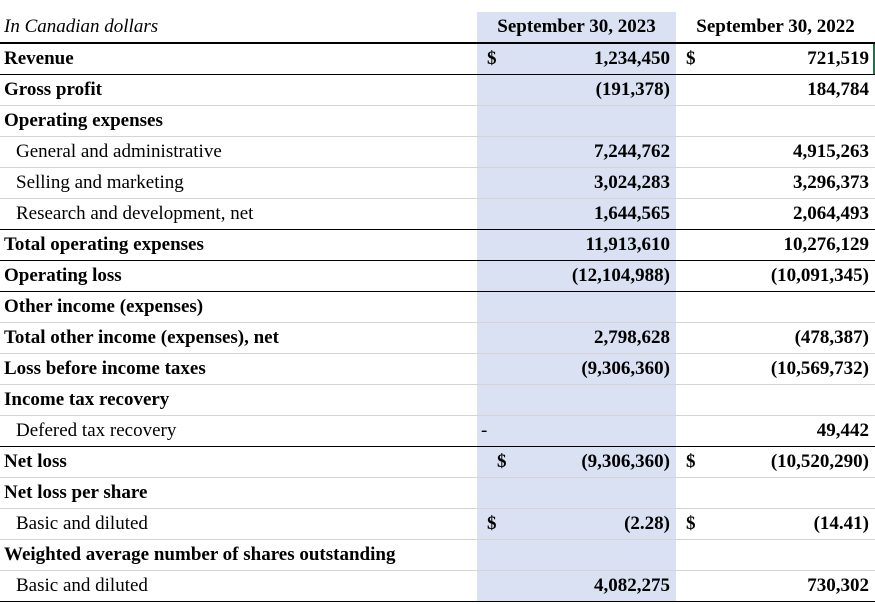  What do you see at coordinates (238, 276) in the screenshot?
I see `row-label: Operating loss` at bounding box center [238, 276].